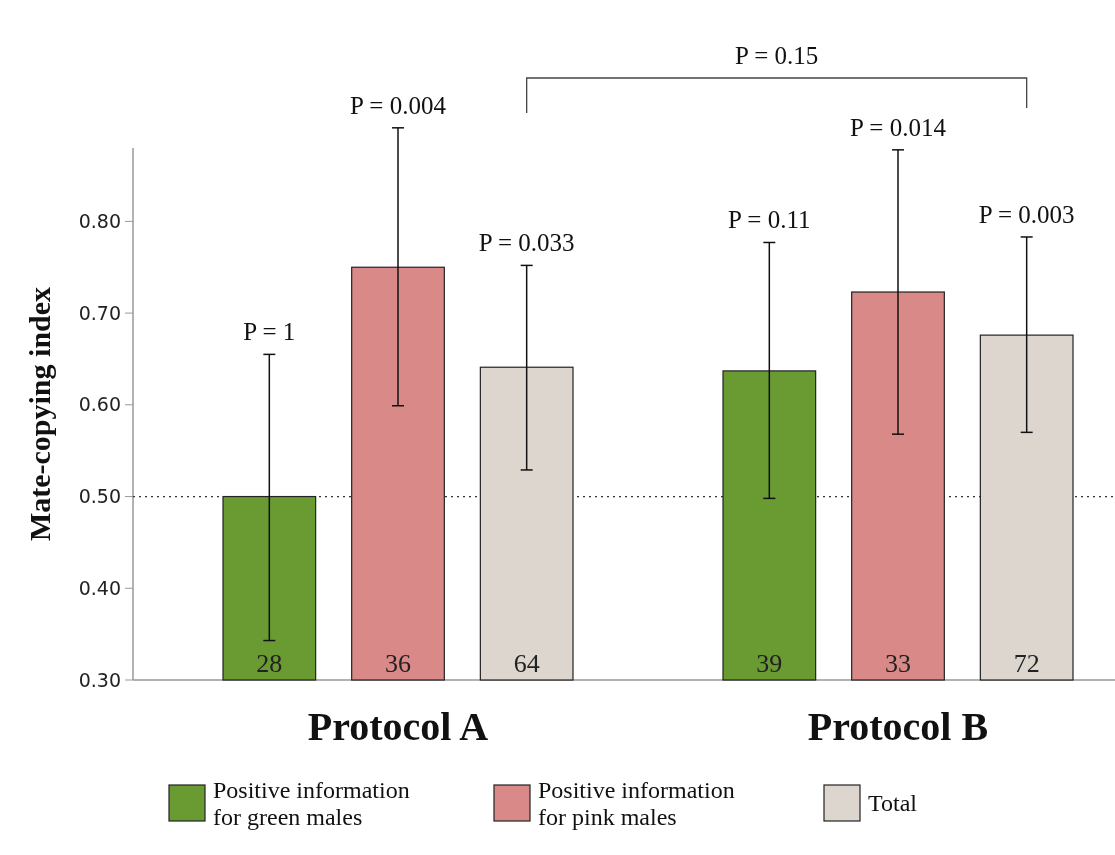 The height and width of the screenshot is (855, 1115). What do you see at coordinates (777, 55) in the screenshot?
I see `text: P = 0.15` at bounding box center [777, 55].